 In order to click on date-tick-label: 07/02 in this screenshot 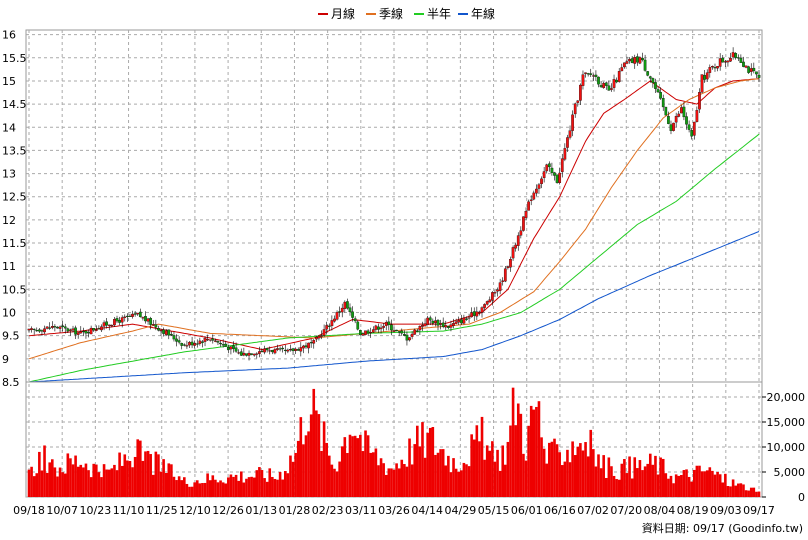, I will do `click(593, 510)`.